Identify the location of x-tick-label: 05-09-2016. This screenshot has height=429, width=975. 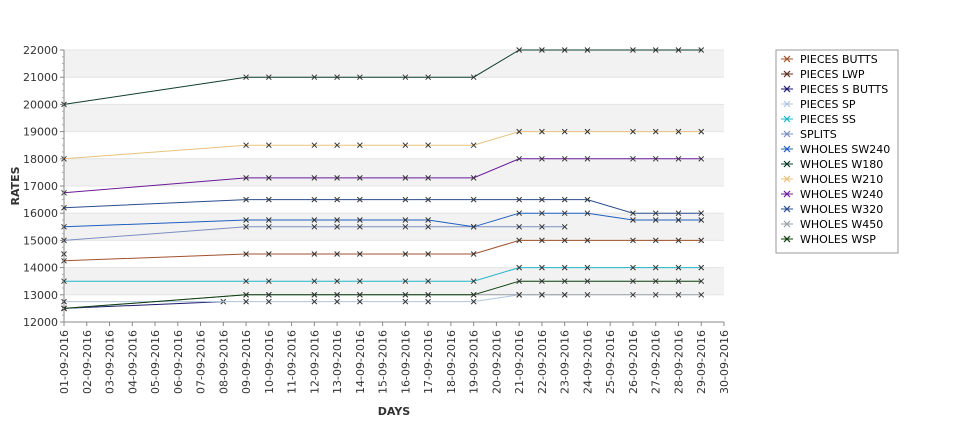
(155, 362).